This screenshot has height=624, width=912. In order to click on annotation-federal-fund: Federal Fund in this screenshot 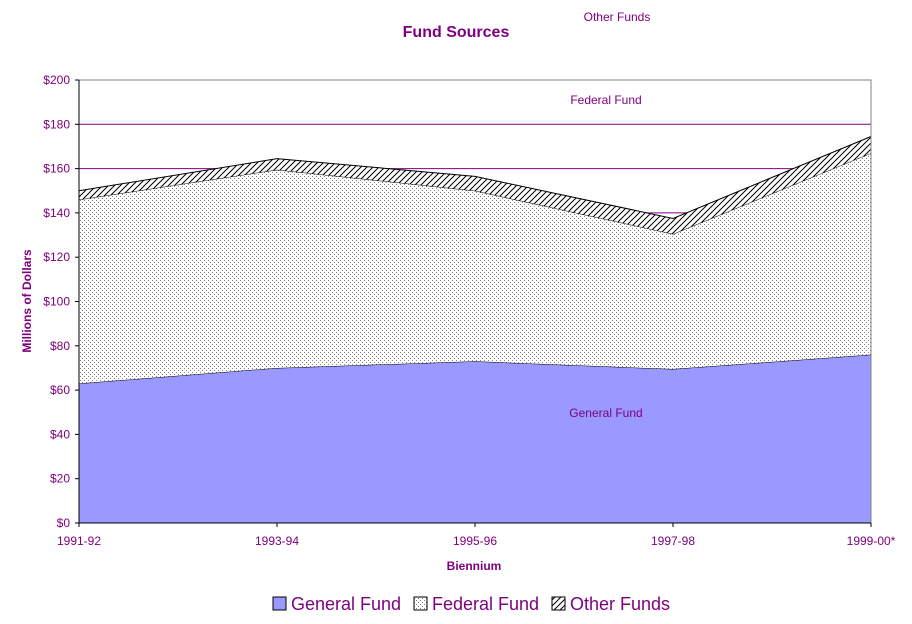, I will do `click(605, 100)`.